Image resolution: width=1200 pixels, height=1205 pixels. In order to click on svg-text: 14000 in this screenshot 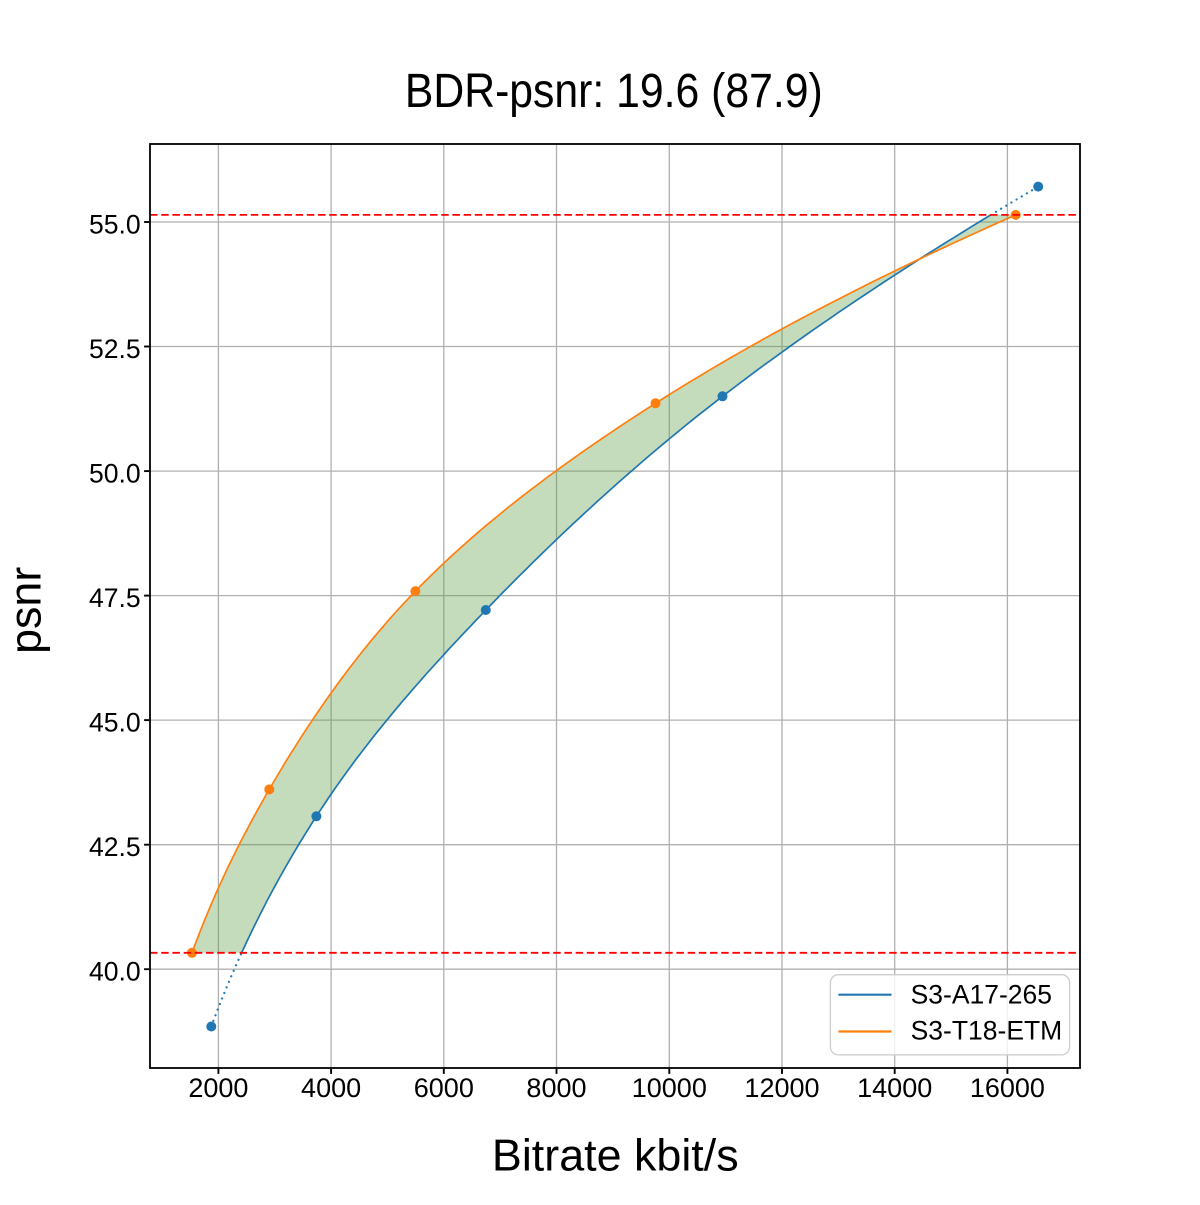, I will do `click(894, 1088)`.